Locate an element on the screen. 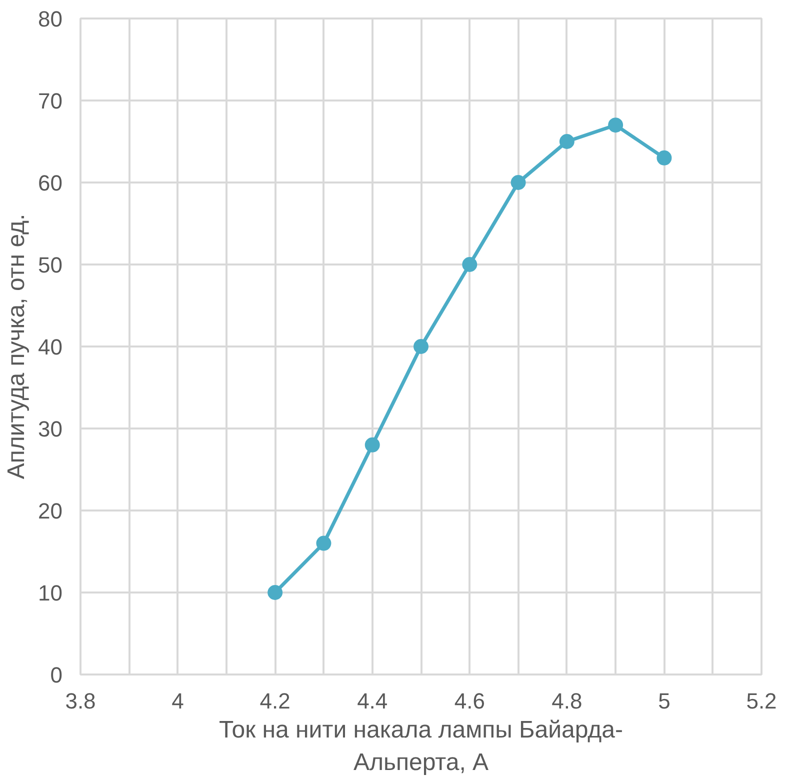  x-axis-title: Ток на нити накала лампы Байарда-Альперта, А is located at coordinates (421, 746).